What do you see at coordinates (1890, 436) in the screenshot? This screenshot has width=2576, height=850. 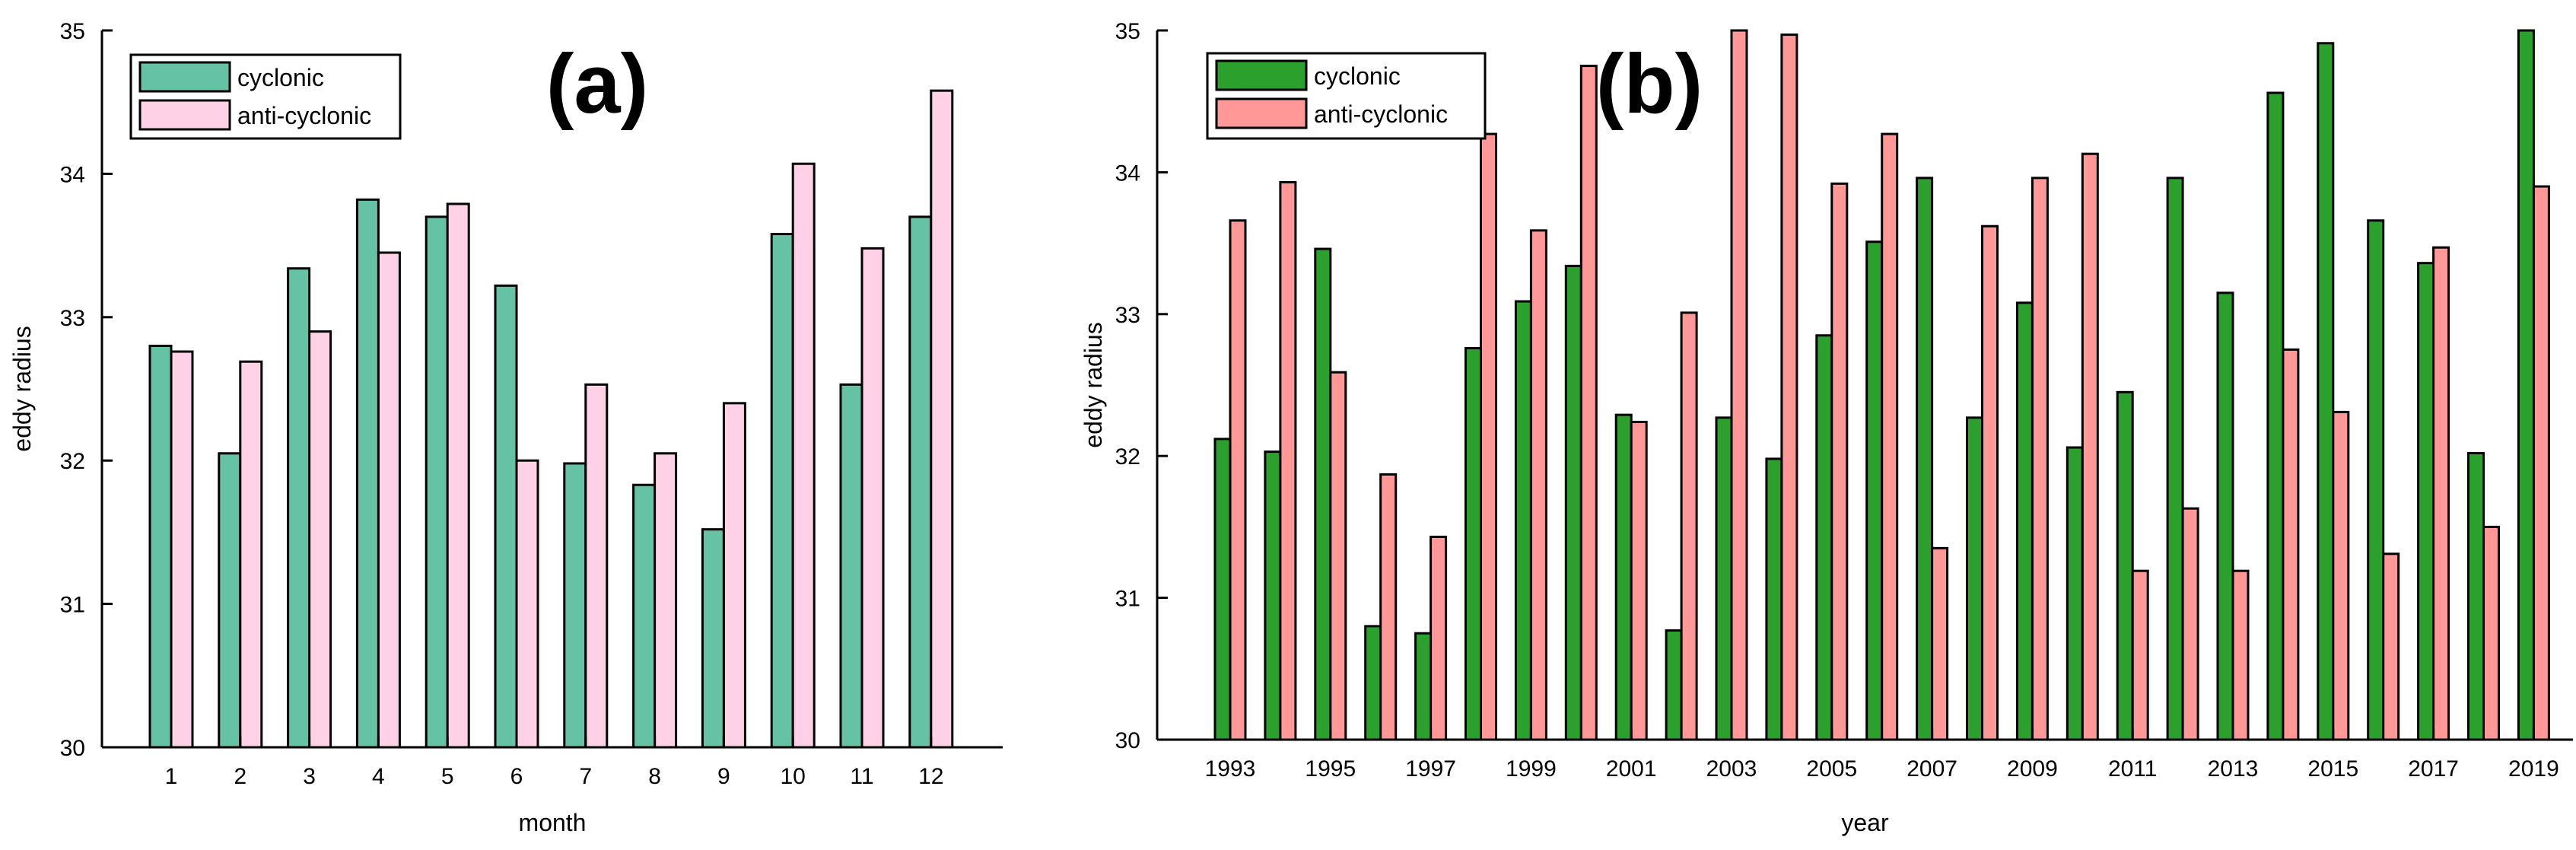 I see `bar-anti-cyclonic-2006` at bounding box center [1890, 436].